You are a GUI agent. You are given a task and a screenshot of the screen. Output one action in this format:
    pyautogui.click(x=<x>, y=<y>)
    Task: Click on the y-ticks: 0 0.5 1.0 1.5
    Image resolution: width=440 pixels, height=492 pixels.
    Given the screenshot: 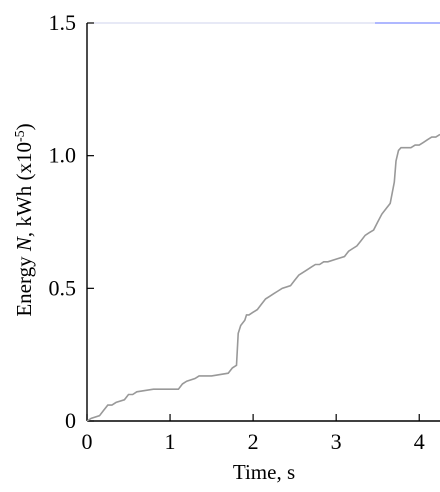 What is the action you would take?
    pyautogui.click(x=71, y=221)
    